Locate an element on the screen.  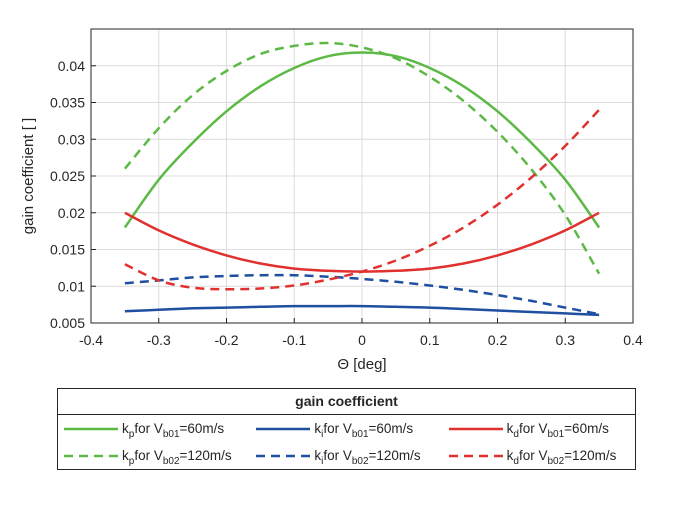
x-tick-labels: -0.4 -0.3 -0.2 -0.1 0 0.1 0.2 0.3 0.4 is located at coordinates (361, 333).